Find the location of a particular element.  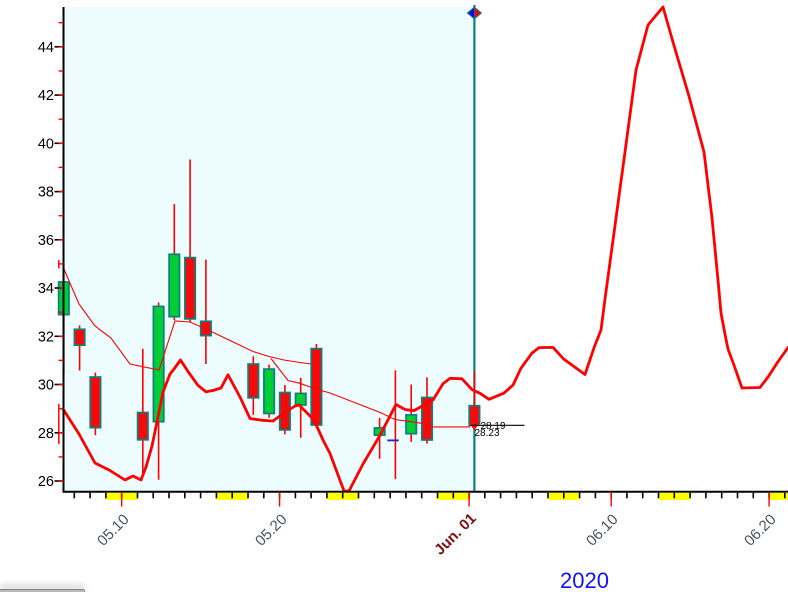

svg-text: 42 is located at coordinates (46, 96).